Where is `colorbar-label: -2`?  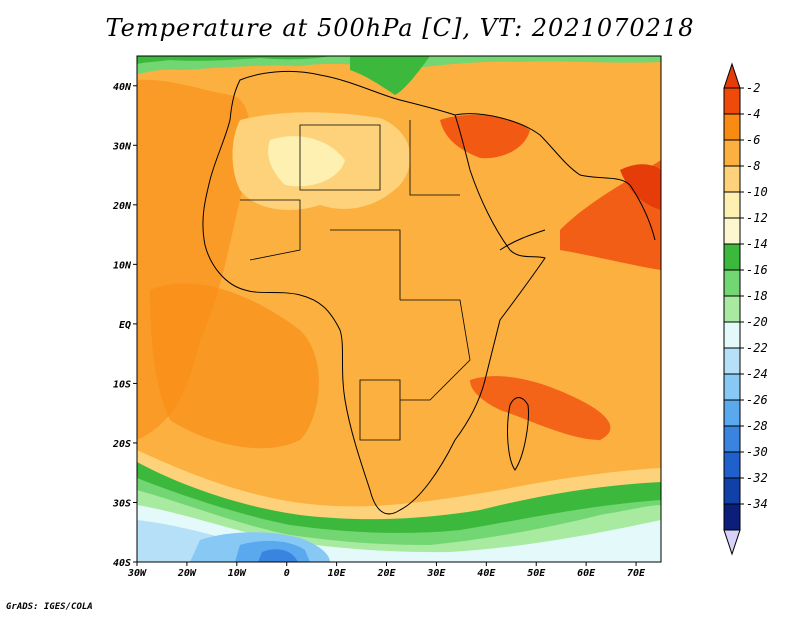
colorbar-label: -2 is located at coordinates (753, 88).